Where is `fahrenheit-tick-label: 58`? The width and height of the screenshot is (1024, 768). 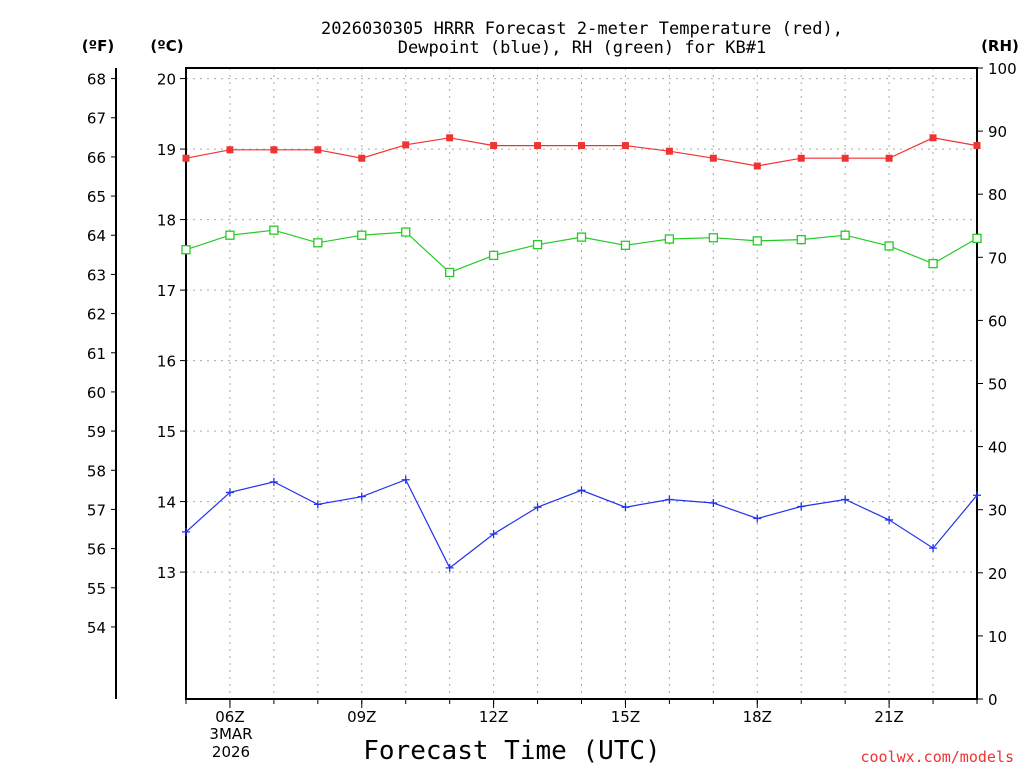 fahrenheit-tick-label: 58 is located at coordinates (96, 471).